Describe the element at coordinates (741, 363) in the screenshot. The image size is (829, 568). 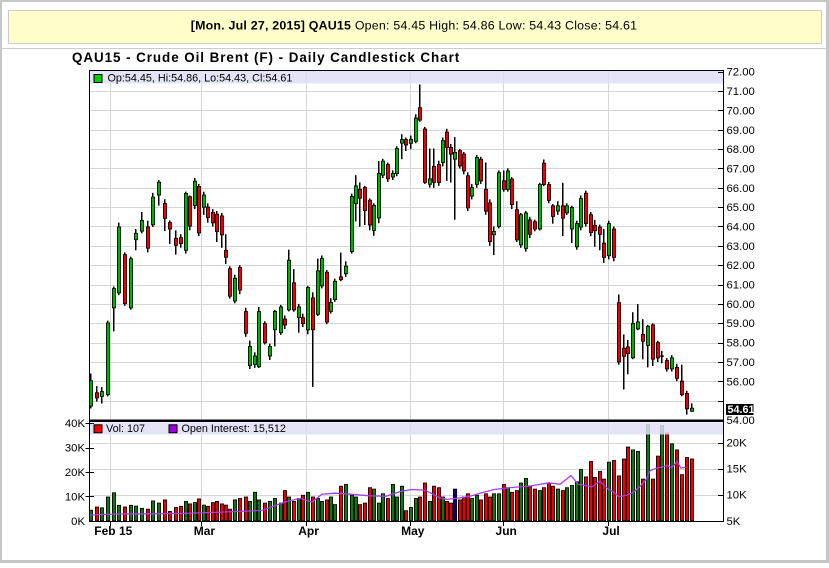
I see `svg-text: 57.00` at that location.